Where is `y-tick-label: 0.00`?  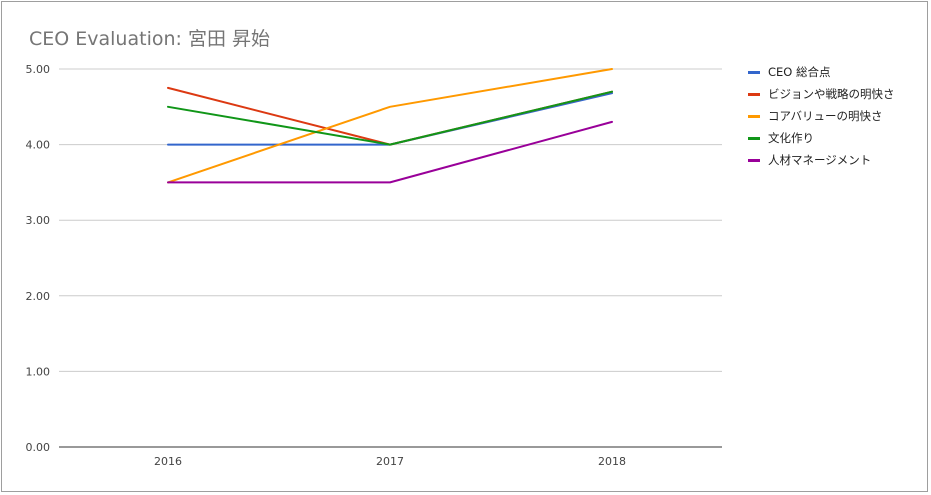
y-tick-label: 0.00 is located at coordinates (38, 447).